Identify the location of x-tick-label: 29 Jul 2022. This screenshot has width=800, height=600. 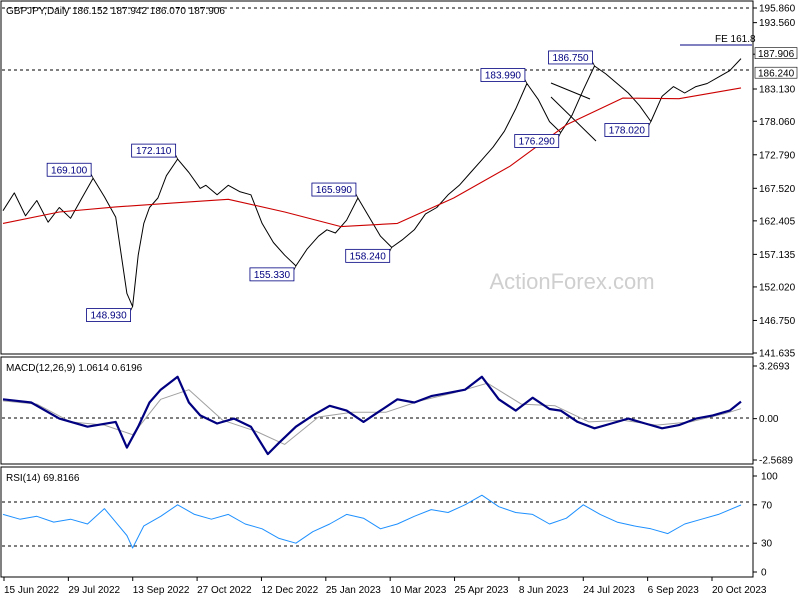
(94, 590).